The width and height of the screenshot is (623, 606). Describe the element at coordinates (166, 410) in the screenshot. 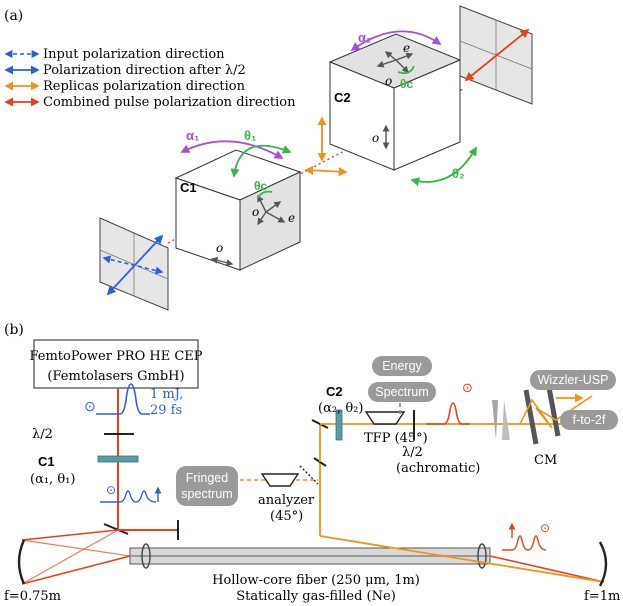

I see `pulse-duration: 29 fs` at that location.